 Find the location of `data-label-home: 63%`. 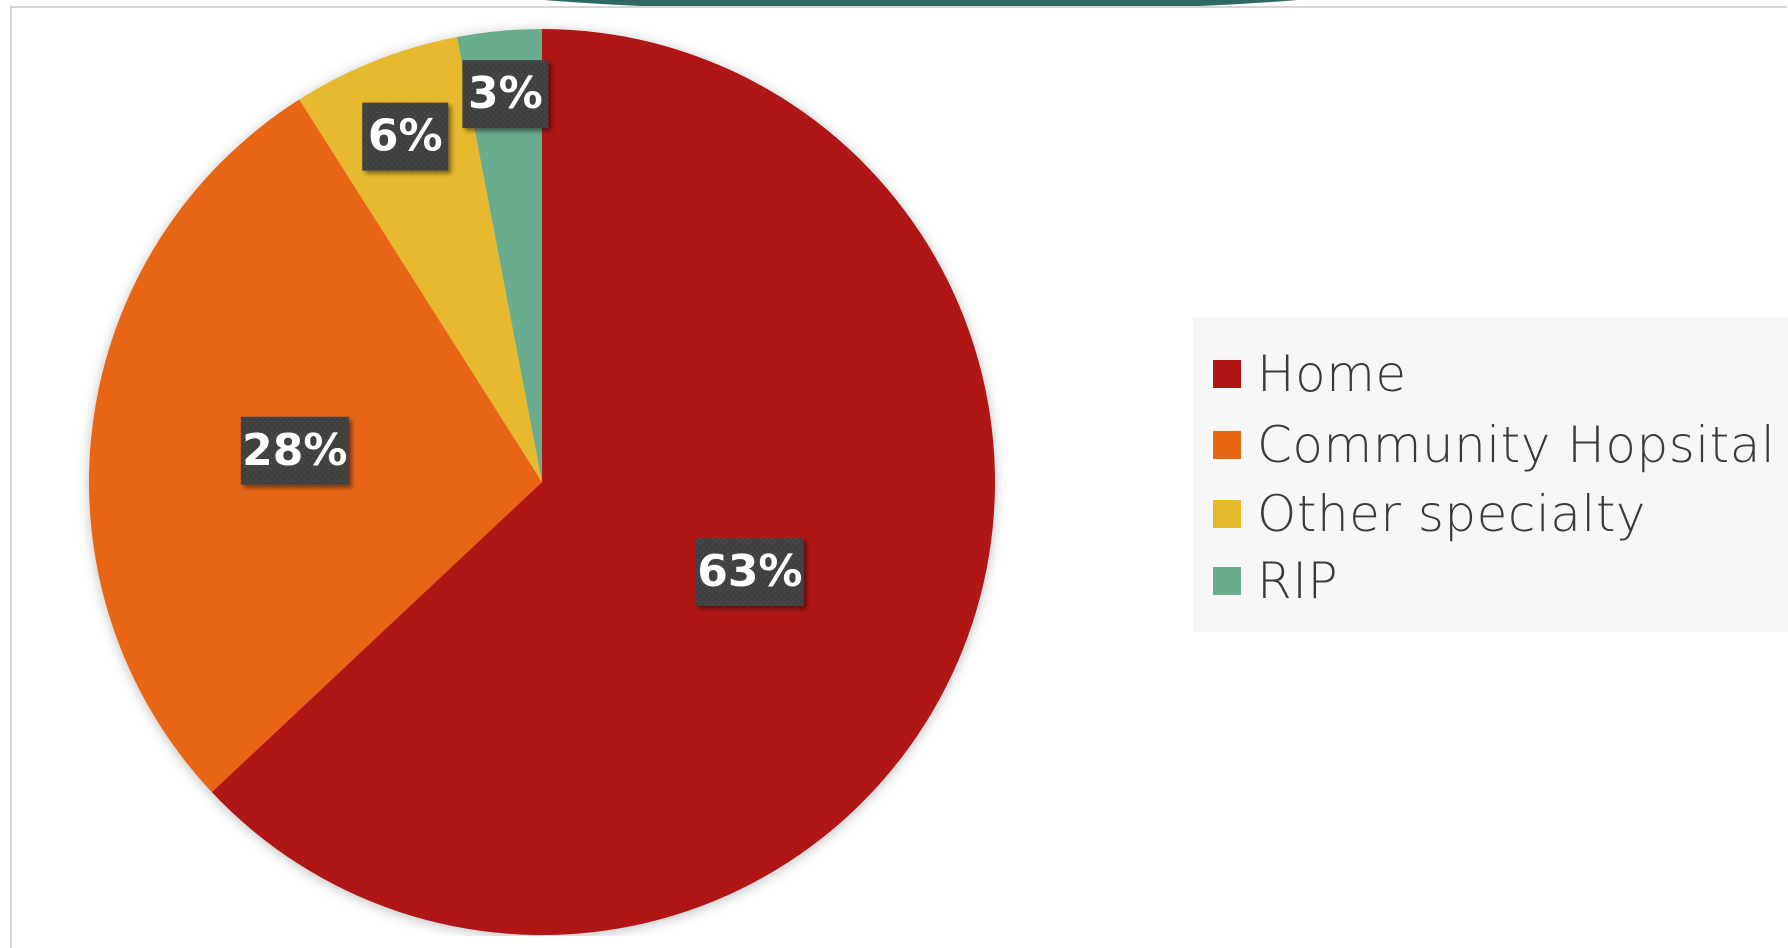

data-label-home: 63% is located at coordinates (749, 571).